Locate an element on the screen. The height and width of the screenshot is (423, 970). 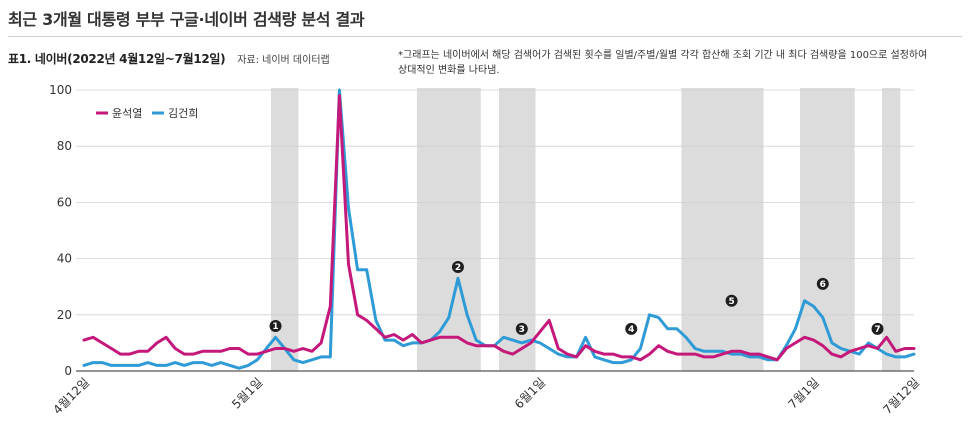
event-marker-label: 4 is located at coordinates (631, 330).